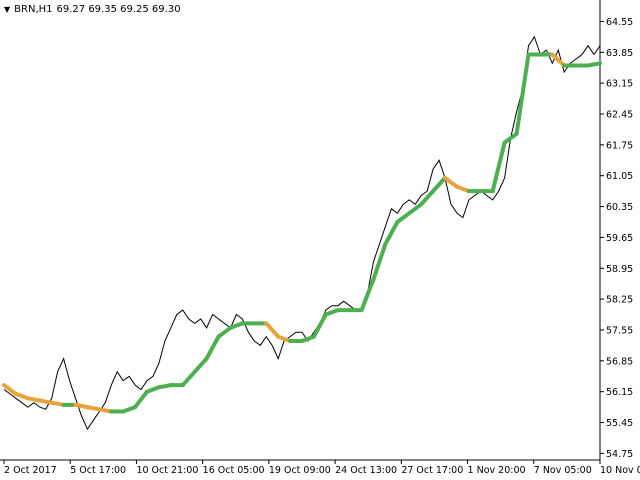 This screenshot has height=480, width=640. I want to click on x-tick-label: 10 Nov 09:00, so click(620, 470).